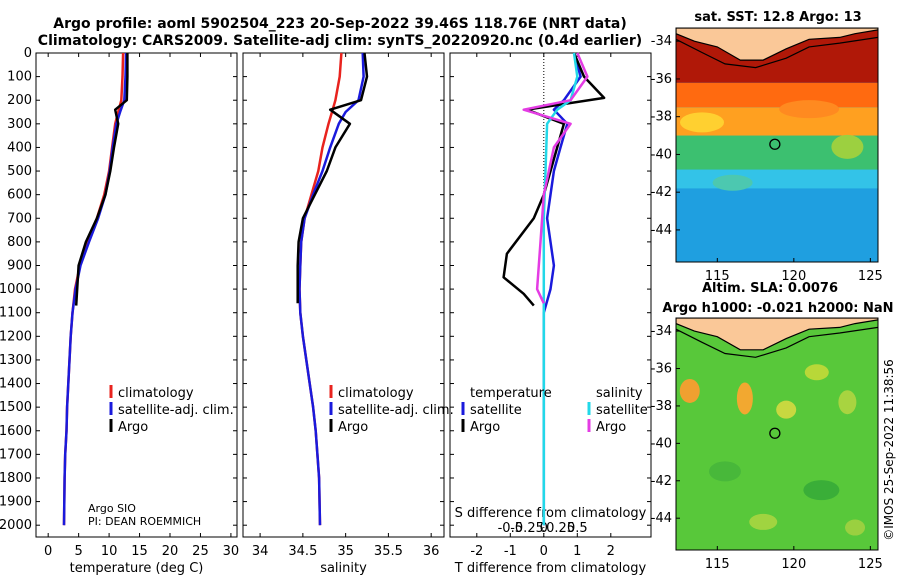 This screenshot has width=900, height=580. Describe the element at coordinates (391, 410) in the screenshot. I see `salinity-legend: climatology satellite-adj. clim. Argo` at that location.